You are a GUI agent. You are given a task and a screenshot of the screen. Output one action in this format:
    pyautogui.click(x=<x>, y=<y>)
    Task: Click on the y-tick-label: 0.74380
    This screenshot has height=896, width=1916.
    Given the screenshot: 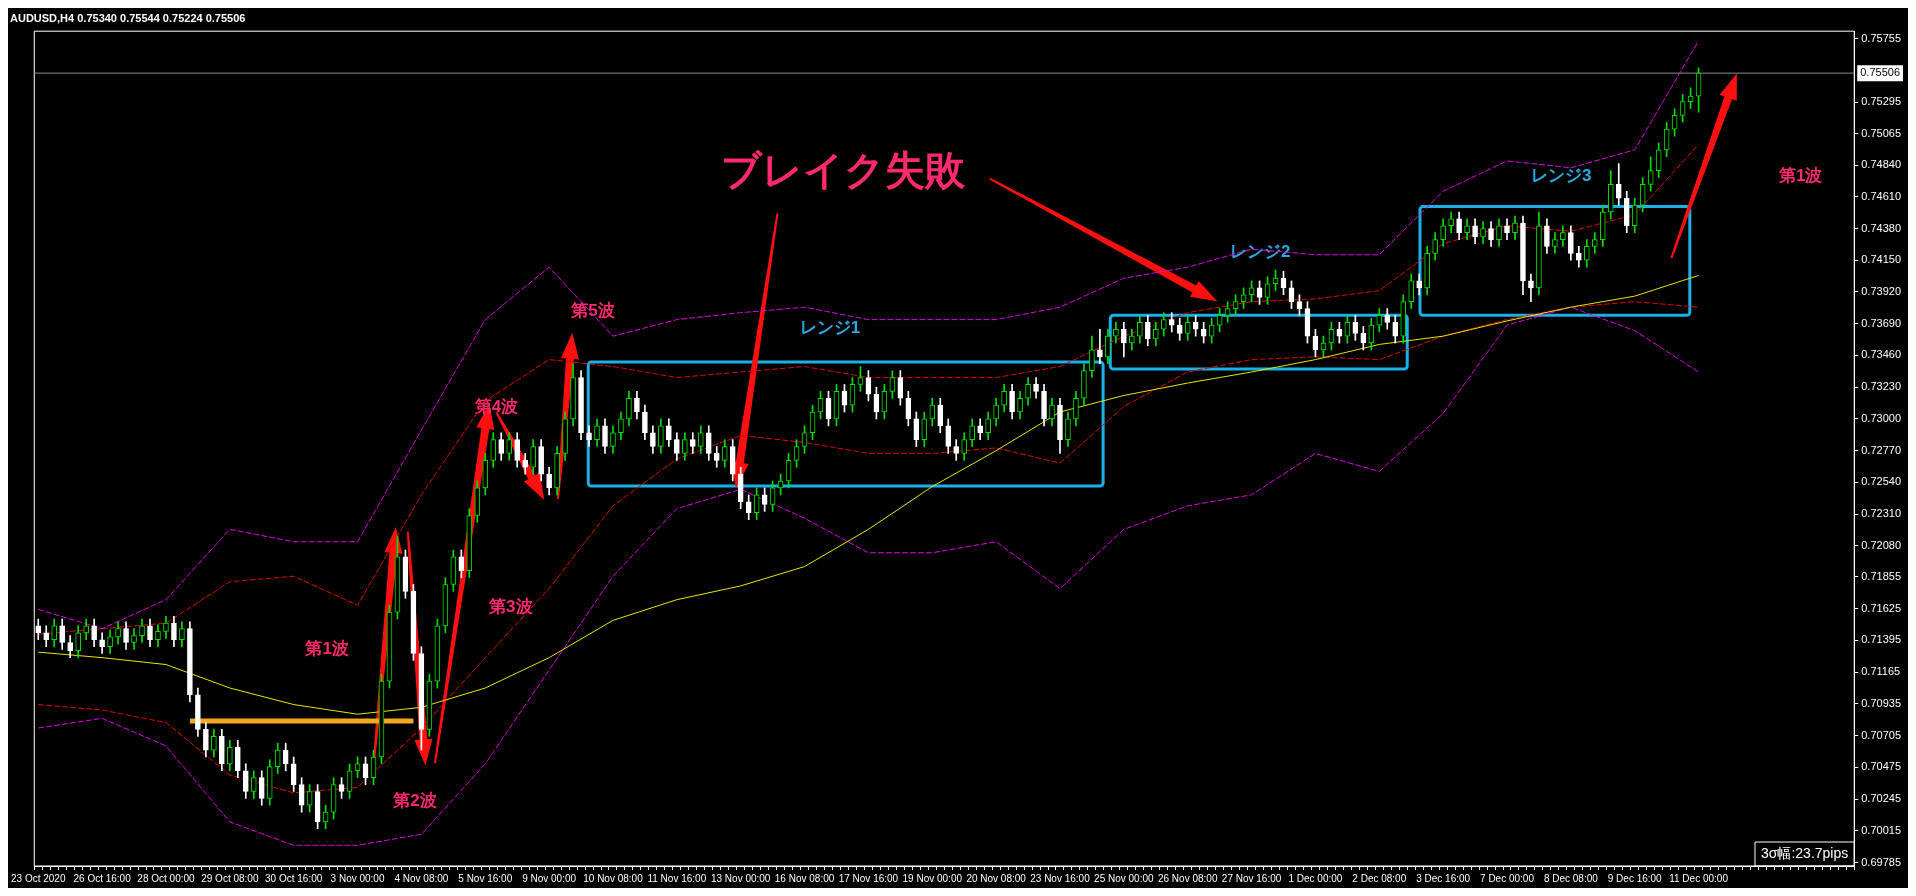 What is the action you would take?
    pyautogui.click(x=1881, y=227)
    